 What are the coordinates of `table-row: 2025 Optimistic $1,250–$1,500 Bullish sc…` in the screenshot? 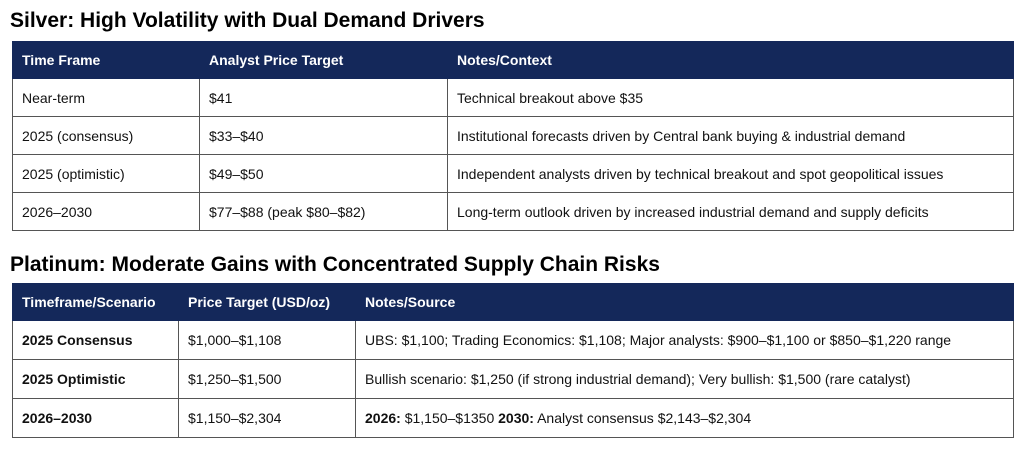 It's located at (513, 379).